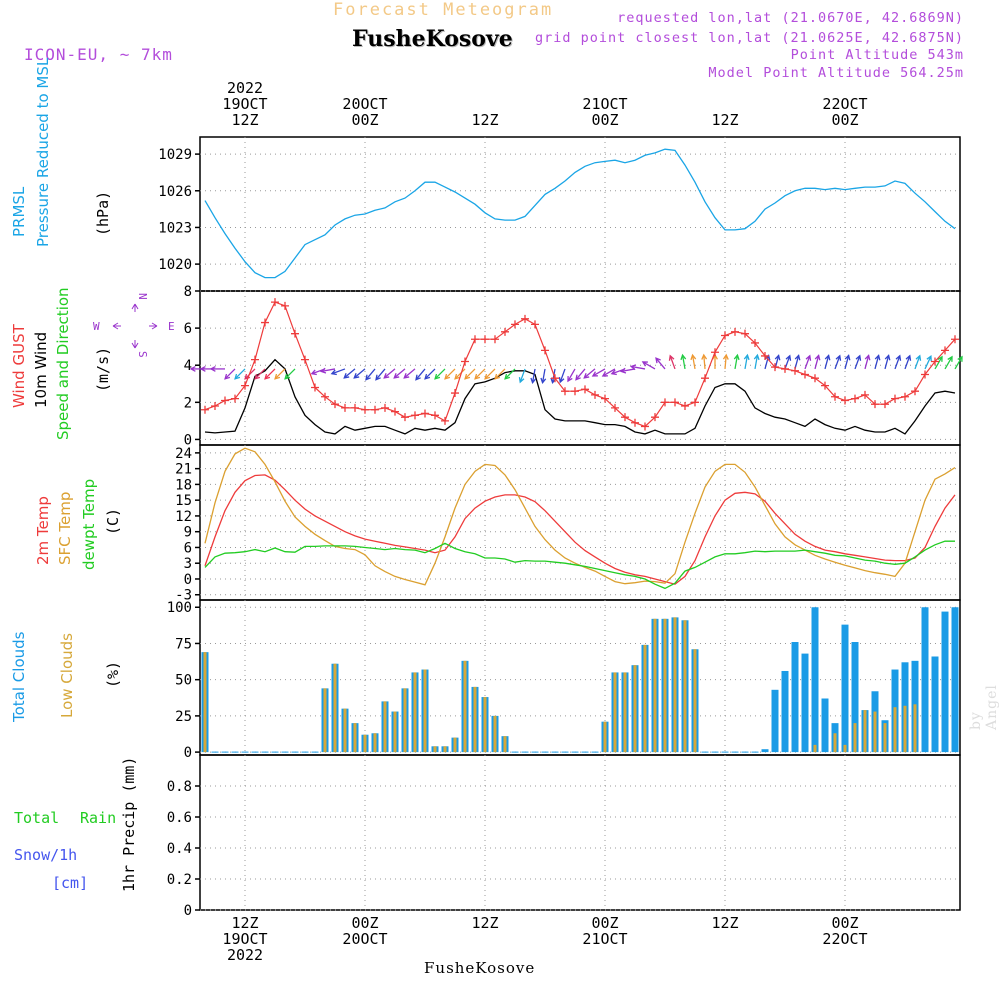 The width and height of the screenshot is (1000, 1000). What do you see at coordinates (188, 548) in the screenshot?
I see `ytick-label: 6` at bounding box center [188, 548].